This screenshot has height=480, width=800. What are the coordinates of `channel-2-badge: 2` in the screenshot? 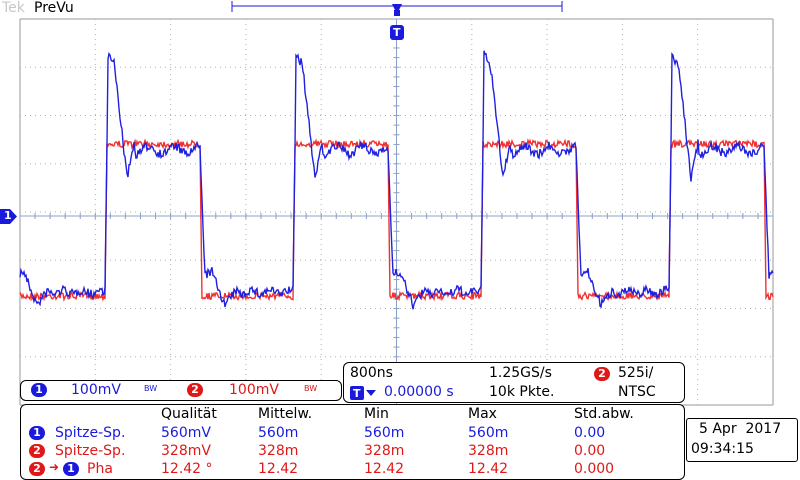 It's located at (195, 390).